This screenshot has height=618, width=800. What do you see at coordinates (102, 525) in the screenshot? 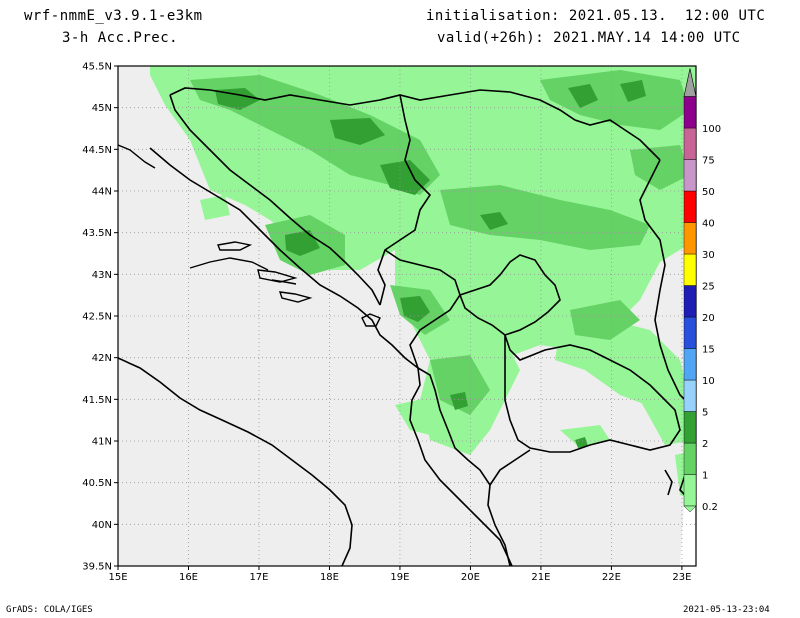
I see `lat-label: 40N` at bounding box center [102, 525].